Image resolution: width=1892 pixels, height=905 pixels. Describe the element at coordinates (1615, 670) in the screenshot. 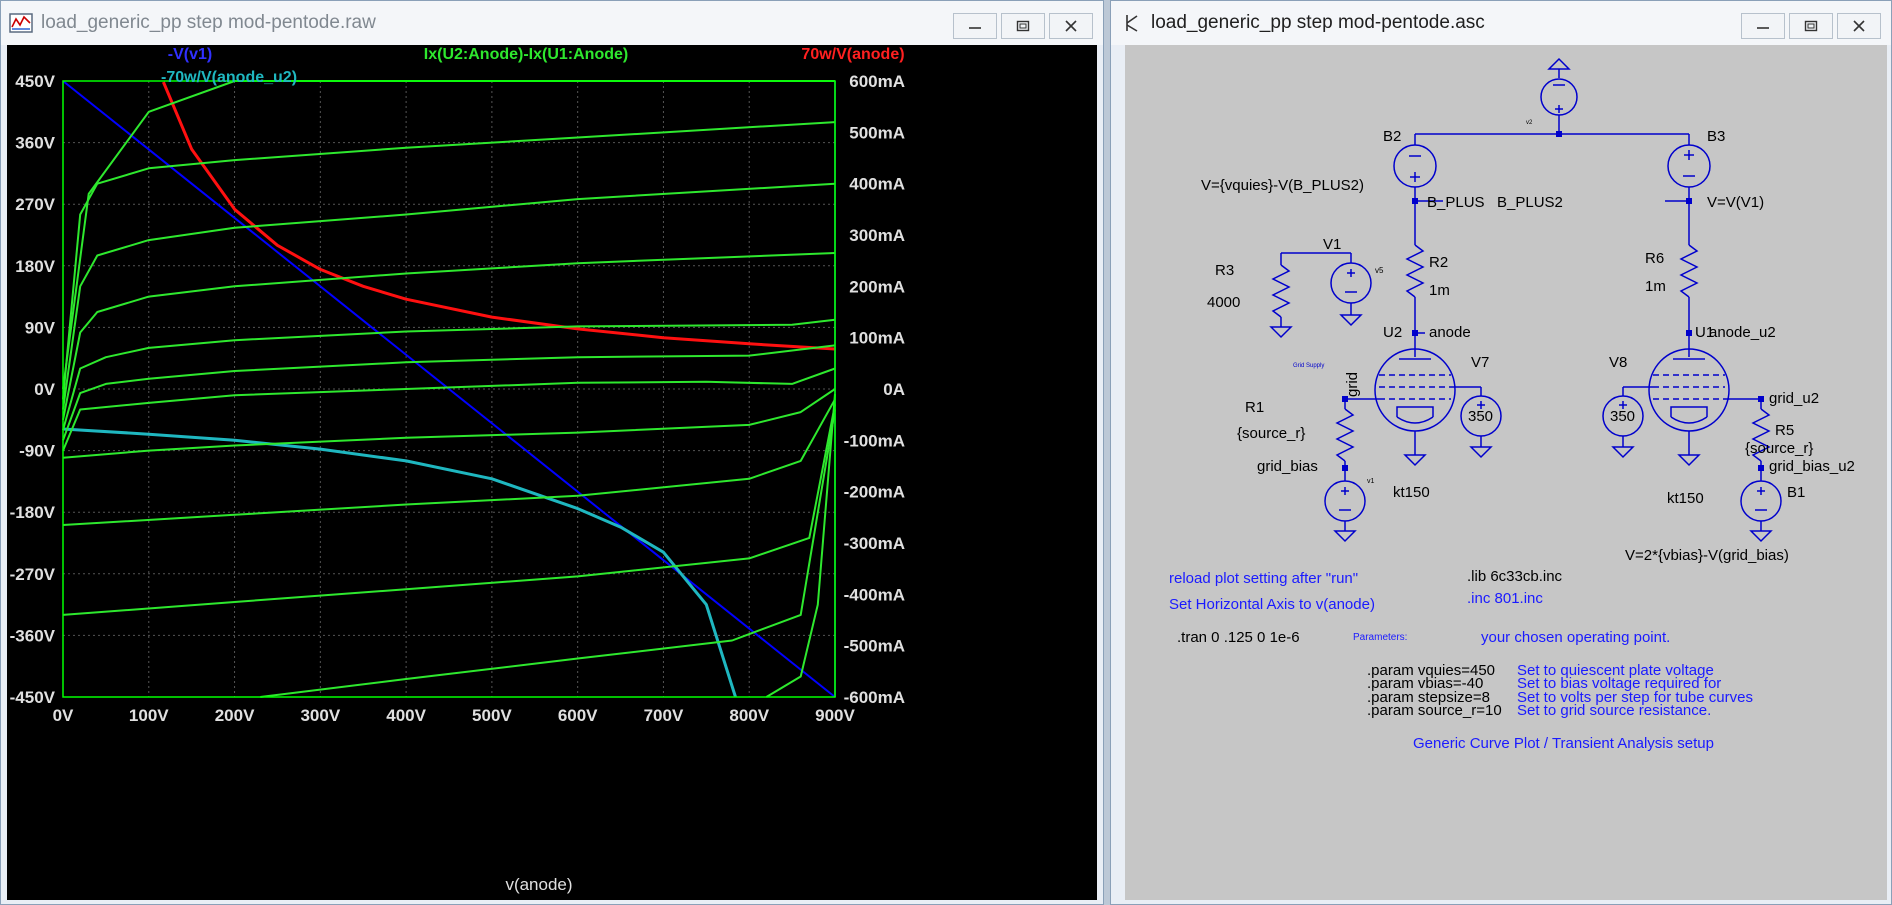

I see `param-desc-1: Set to quiescent plate voltage` at that location.